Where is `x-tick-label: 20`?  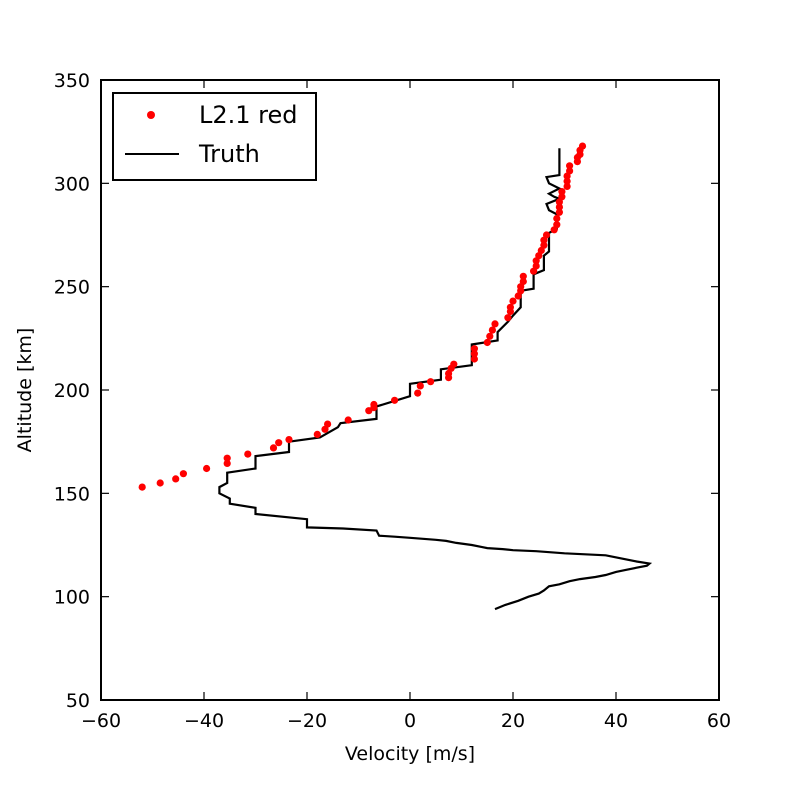 x-tick-label: 20 is located at coordinates (513, 721).